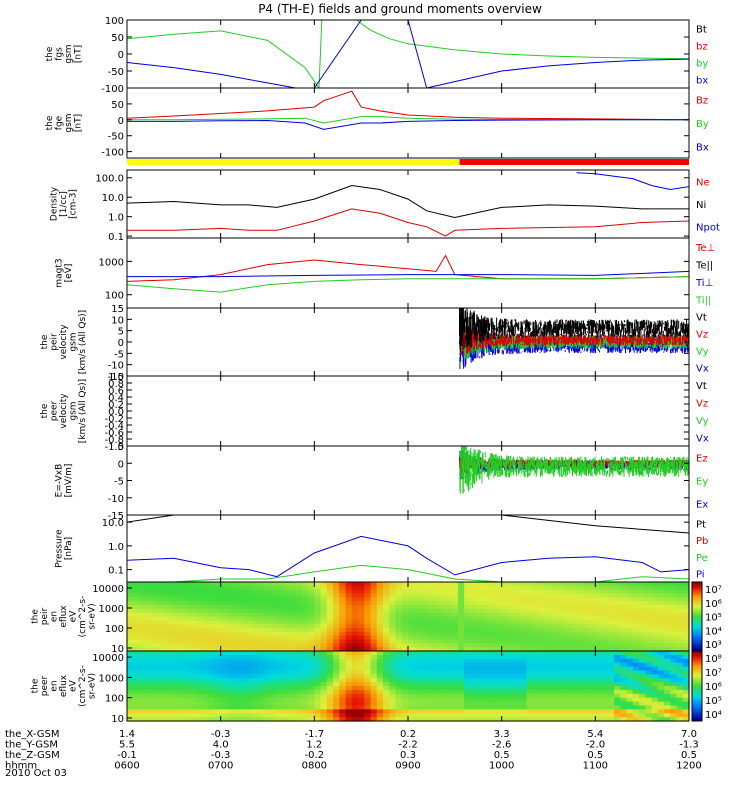 The height and width of the screenshot is (800, 750). What do you see at coordinates (126, 766) in the screenshot?
I see `ephemeris-value: 0600` at bounding box center [126, 766].